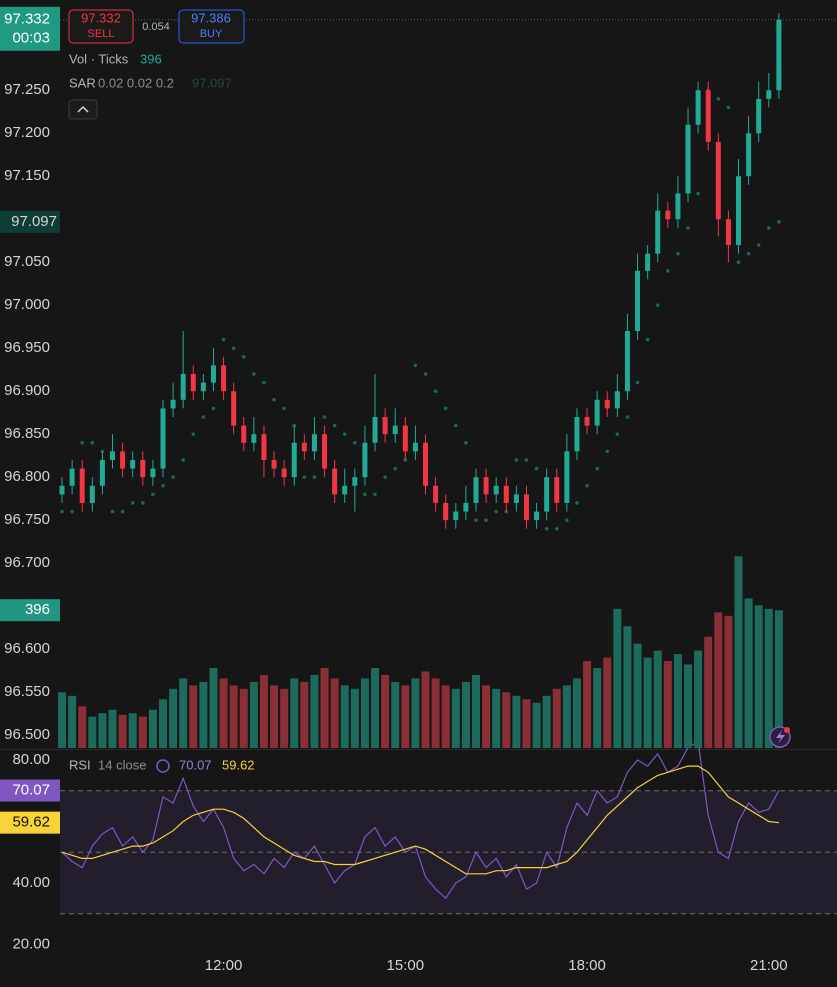 The width and height of the screenshot is (837, 987). What do you see at coordinates (31, 882) in the screenshot?
I see `rsi-tick-label: 40.00` at bounding box center [31, 882].